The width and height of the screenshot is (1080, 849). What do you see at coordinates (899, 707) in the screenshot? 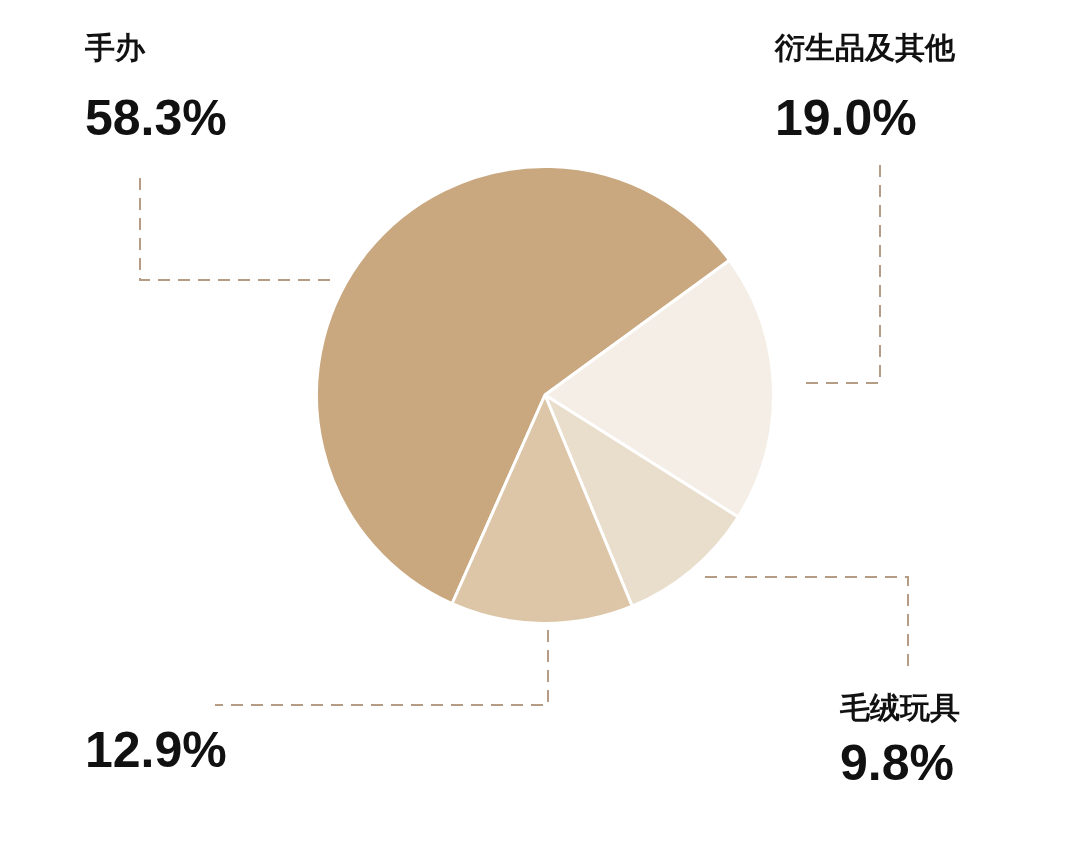
I see `slice-label: 毛绒玩具` at bounding box center [899, 707].